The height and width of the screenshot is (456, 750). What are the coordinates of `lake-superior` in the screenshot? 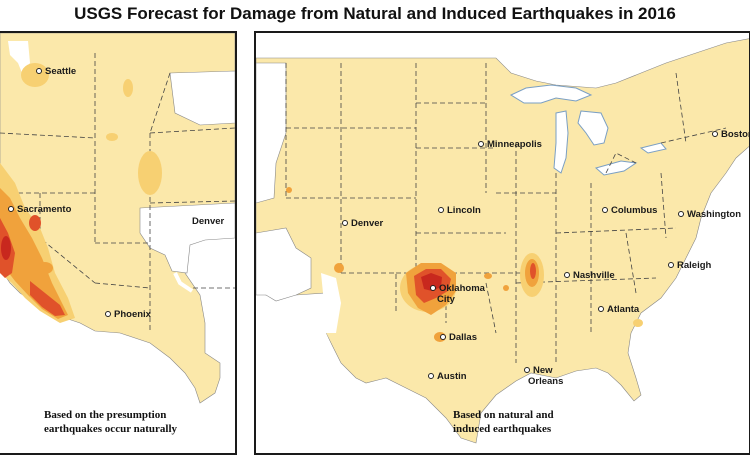 It's located at (551, 94).